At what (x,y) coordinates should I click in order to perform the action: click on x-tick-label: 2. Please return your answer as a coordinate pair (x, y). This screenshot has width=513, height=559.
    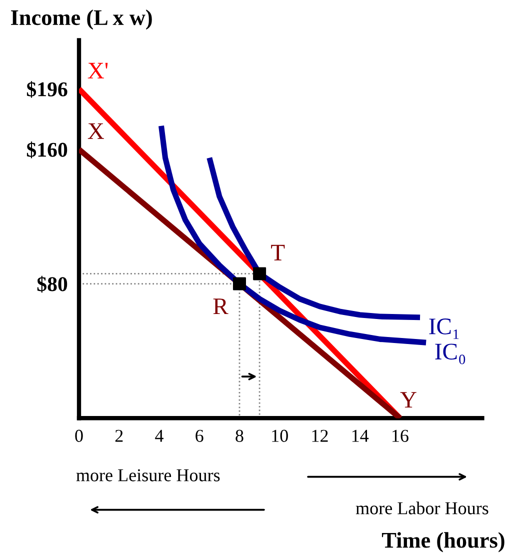
    Looking at the image, I should click on (119, 436).